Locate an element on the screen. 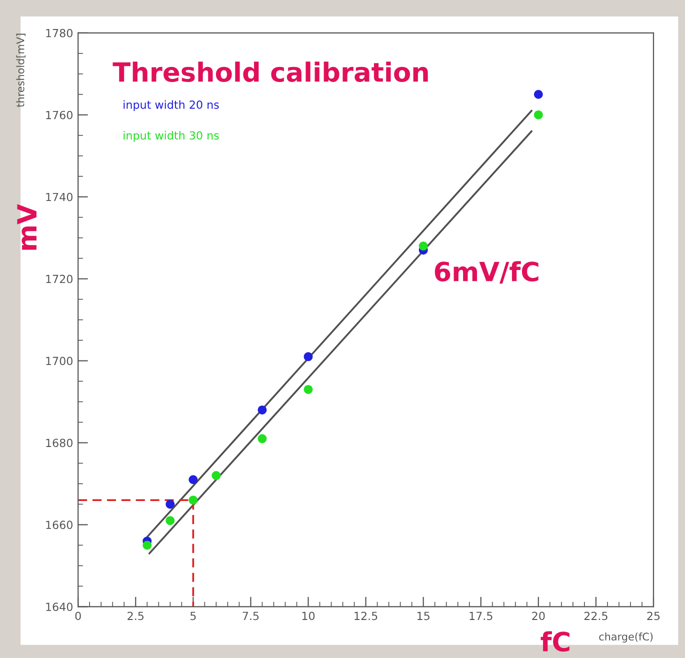  x-tick-label: 22.5 is located at coordinates (596, 616).